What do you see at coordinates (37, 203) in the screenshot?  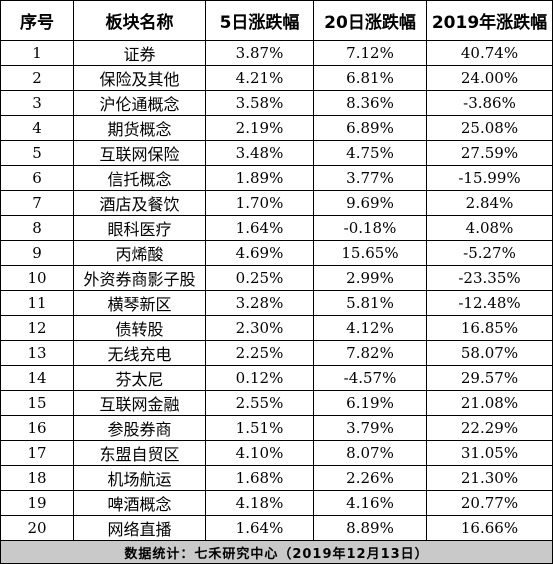 I see `cell-index: 7` at bounding box center [37, 203].